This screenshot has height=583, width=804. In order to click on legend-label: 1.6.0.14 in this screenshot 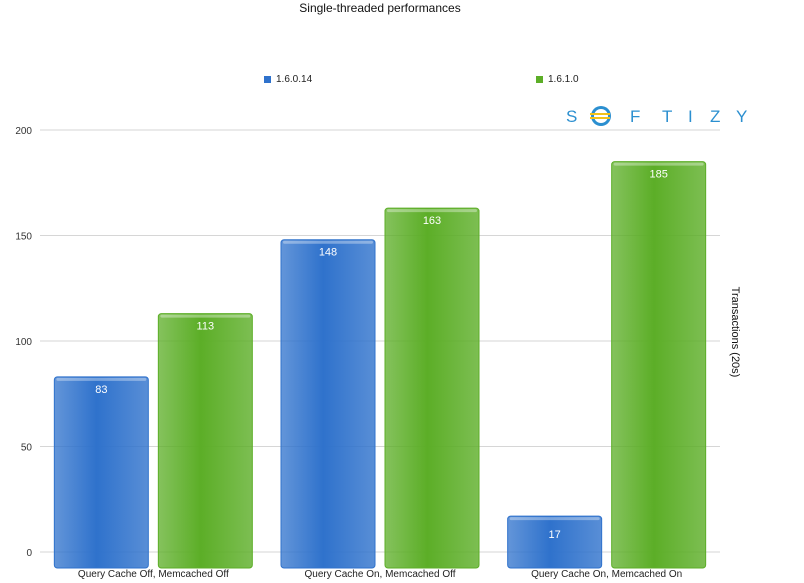, I will do `click(294, 79)`.